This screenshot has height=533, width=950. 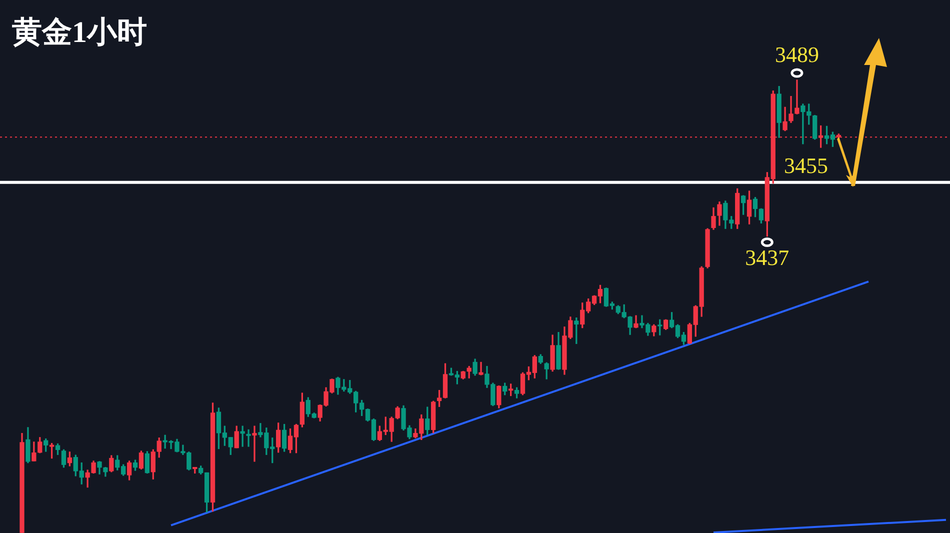 I want to click on annotation: 3455, so click(x=806, y=165).